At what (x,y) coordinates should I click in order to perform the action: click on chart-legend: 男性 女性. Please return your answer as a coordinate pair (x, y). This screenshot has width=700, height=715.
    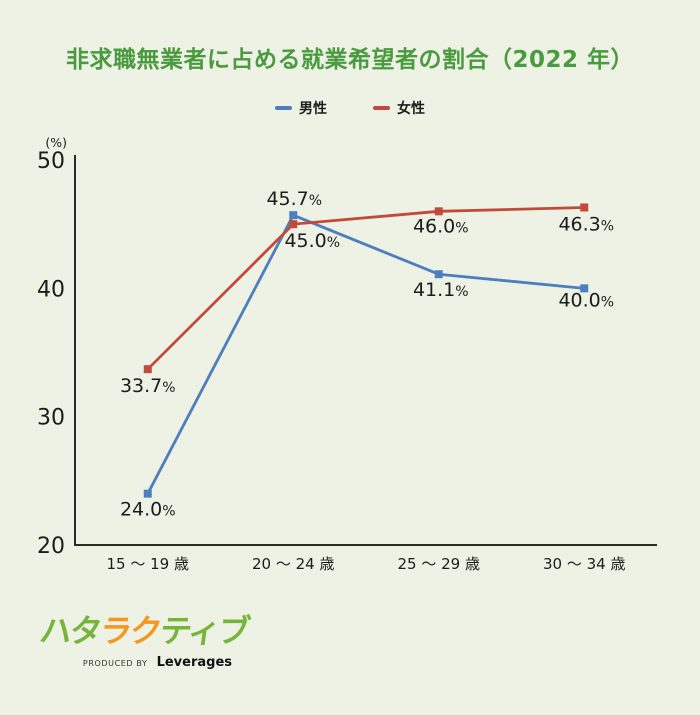
    Looking at the image, I should click on (350, 108).